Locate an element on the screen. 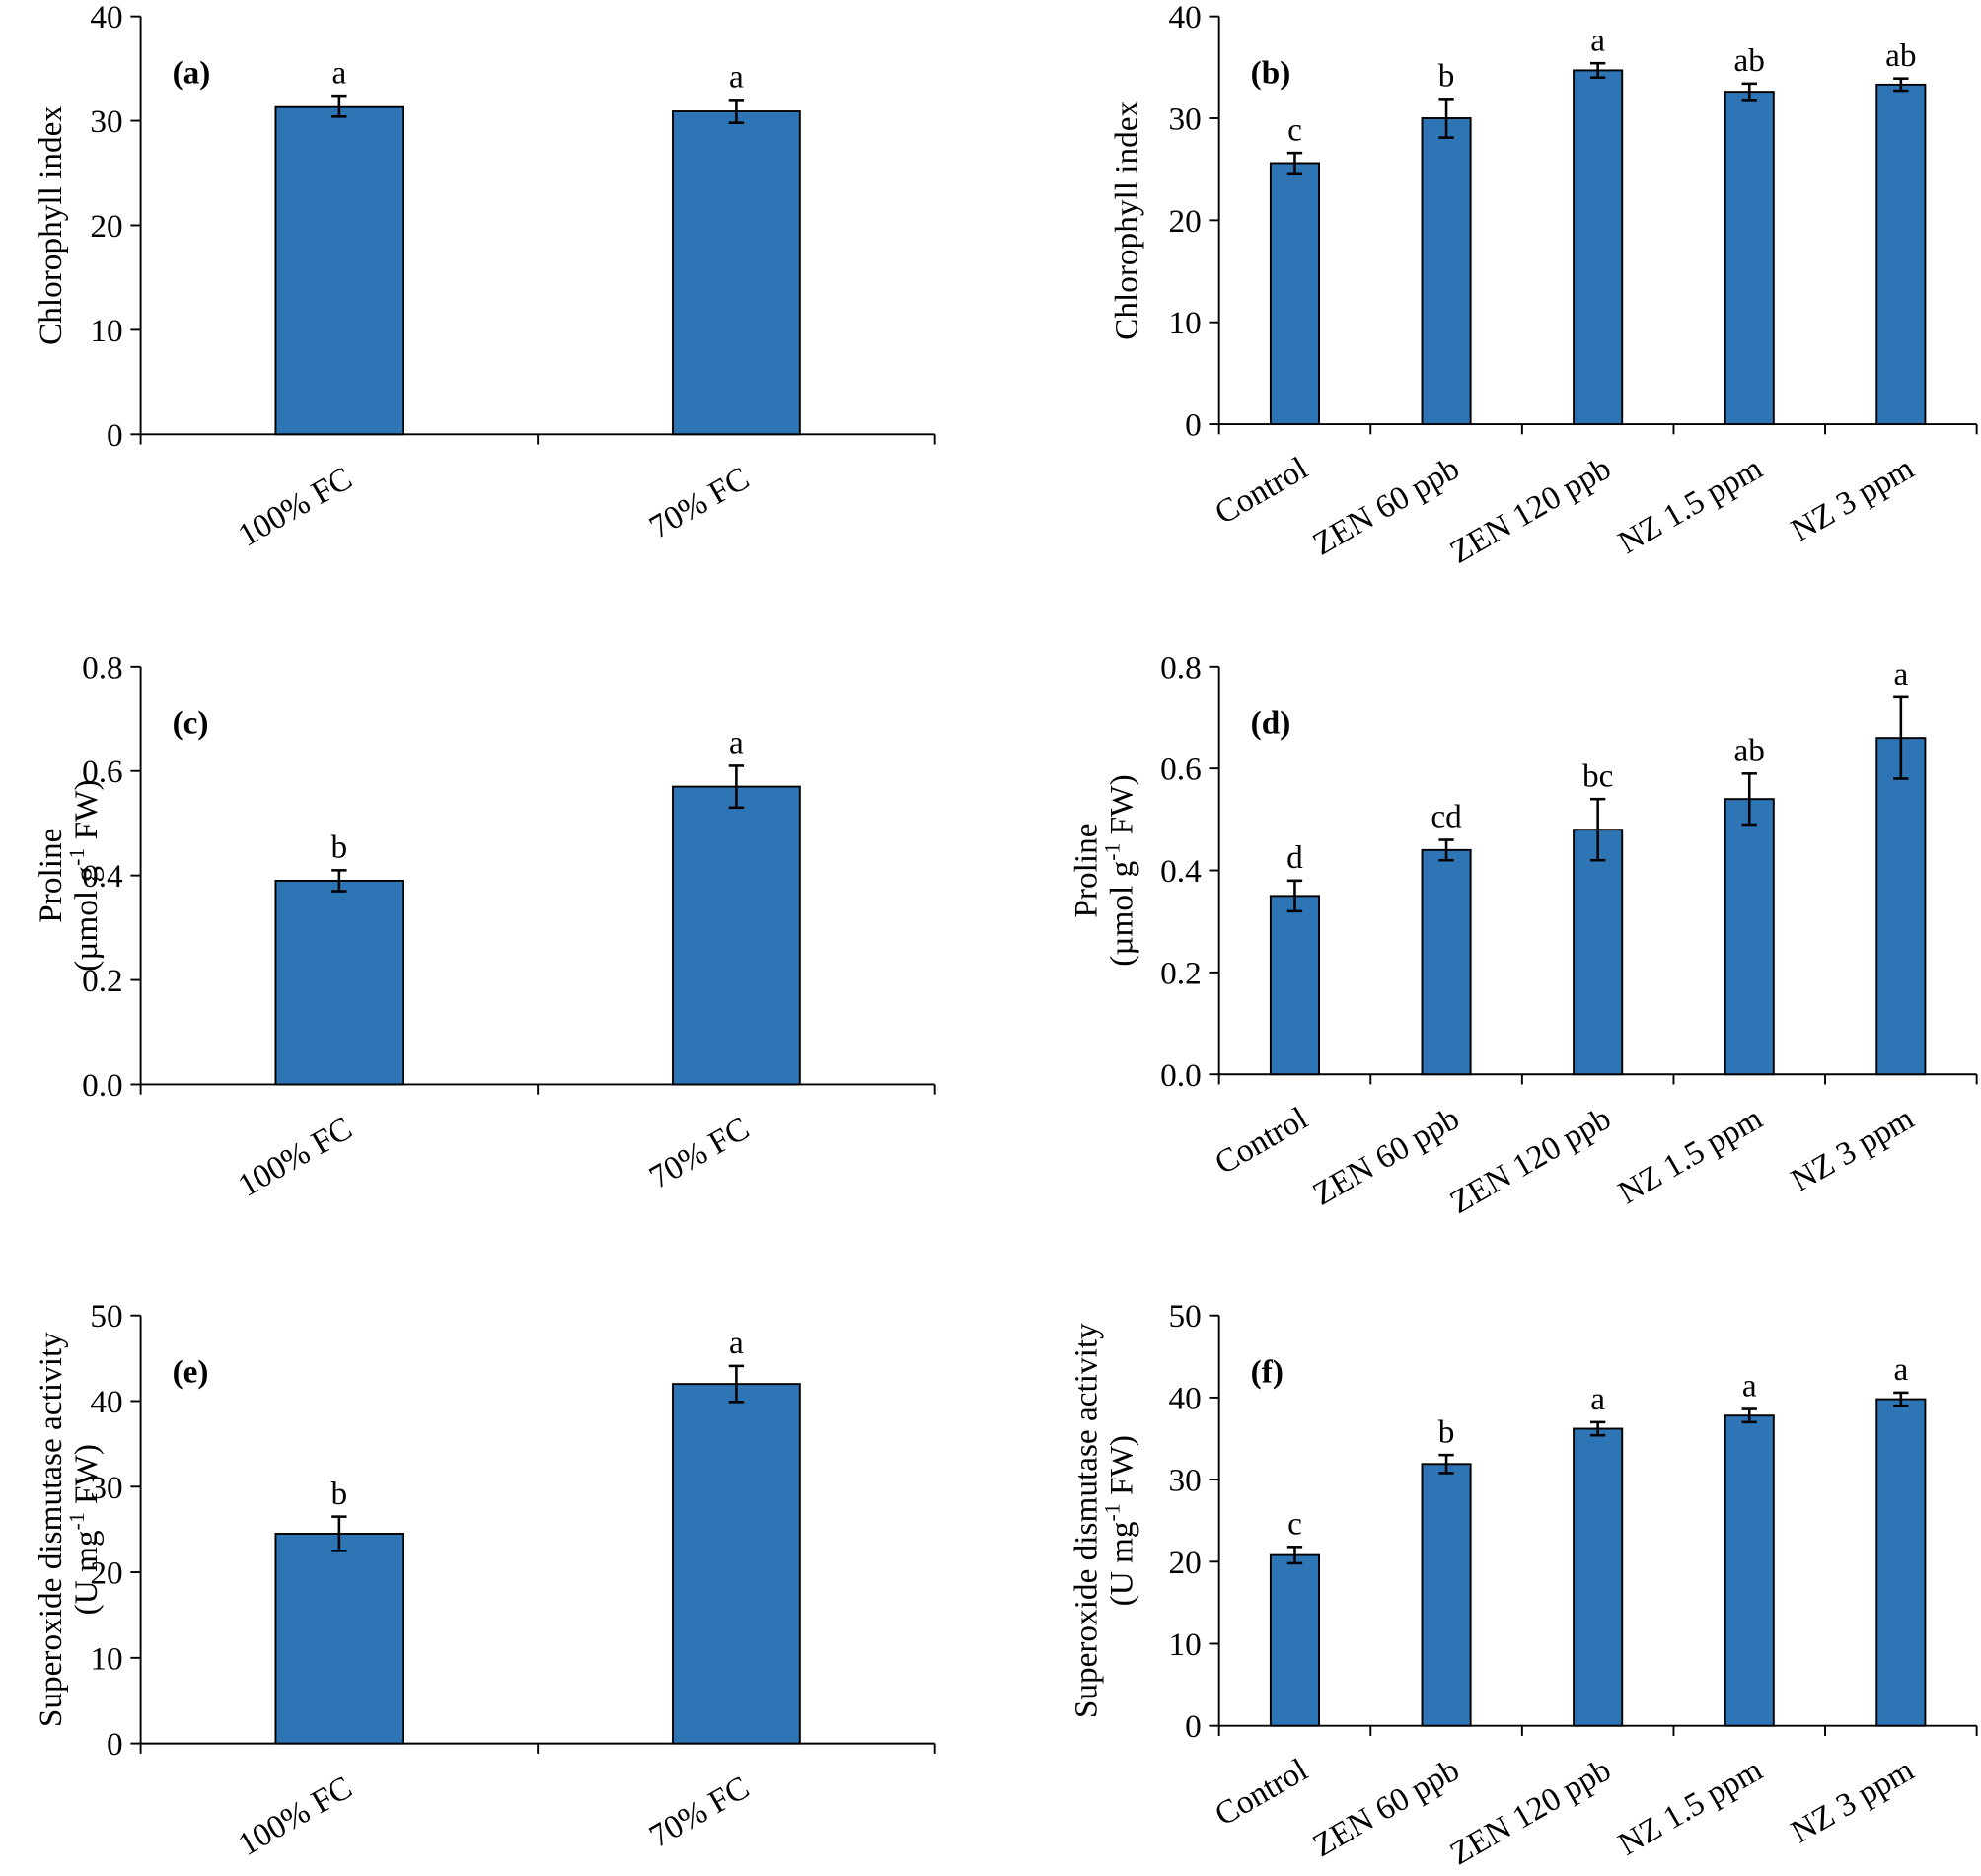 The height and width of the screenshot is (1876, 1981). y-tick-label: 0.6 is located at coordinates (102, 772).